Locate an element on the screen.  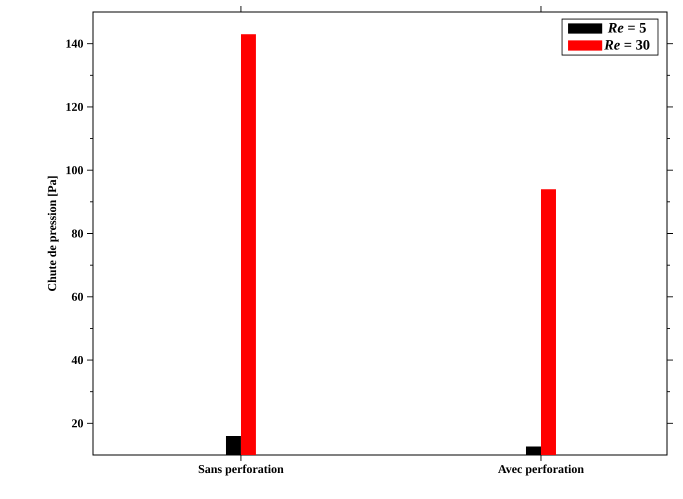
y-tick-label: 80 is located at coordinates (78, 233).